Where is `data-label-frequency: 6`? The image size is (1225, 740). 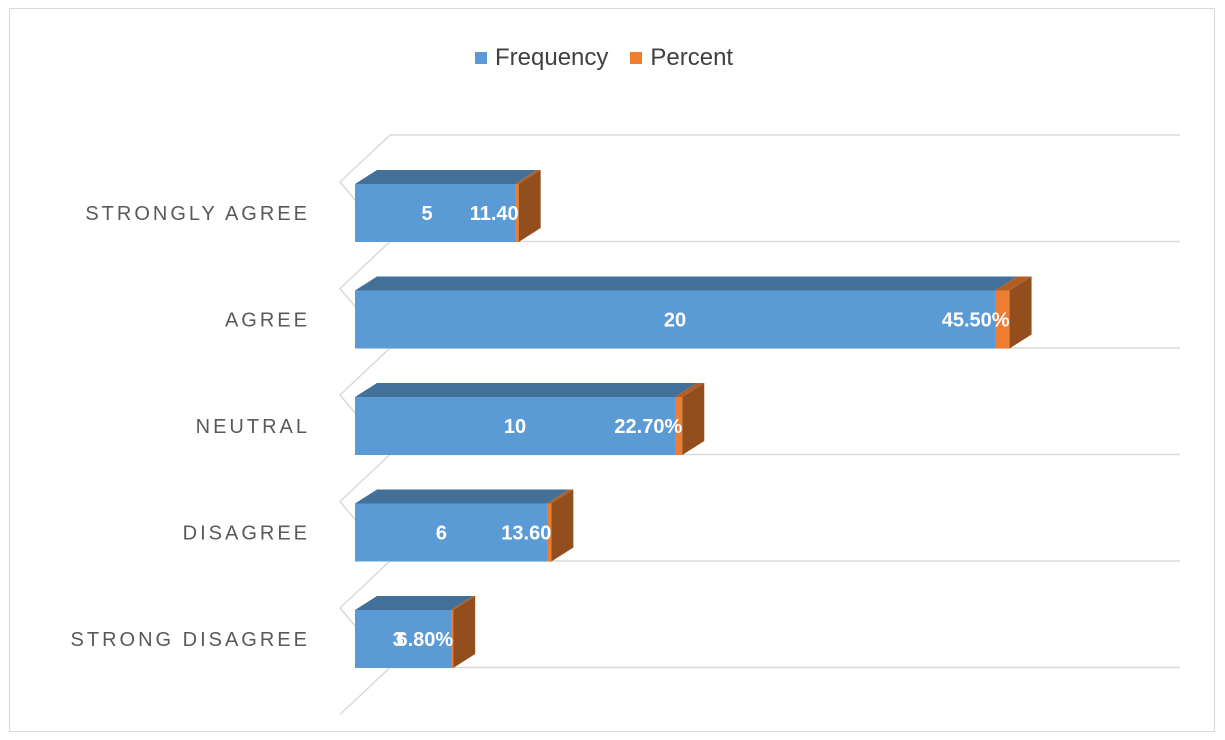
data-label-frequency: 6 is located at coordinates (441, 534).